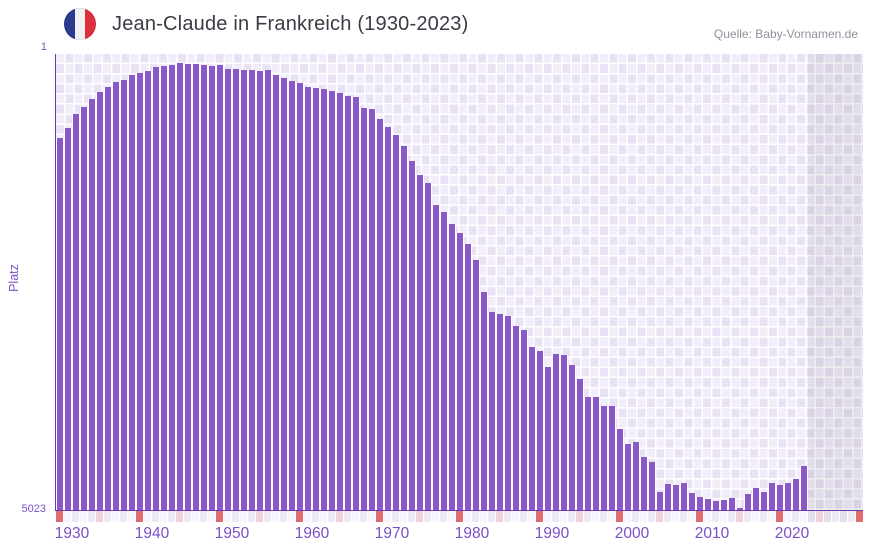 This screenshot has width=873, height=552. Describe the element at coordinates (524, 420) in the screenshot. I see `bar-1988` at that location.